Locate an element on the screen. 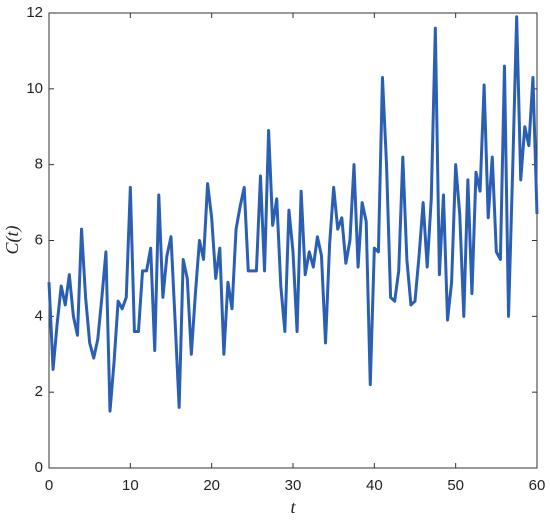  x-tick-label: 0 is located at coordinates (49, 485).